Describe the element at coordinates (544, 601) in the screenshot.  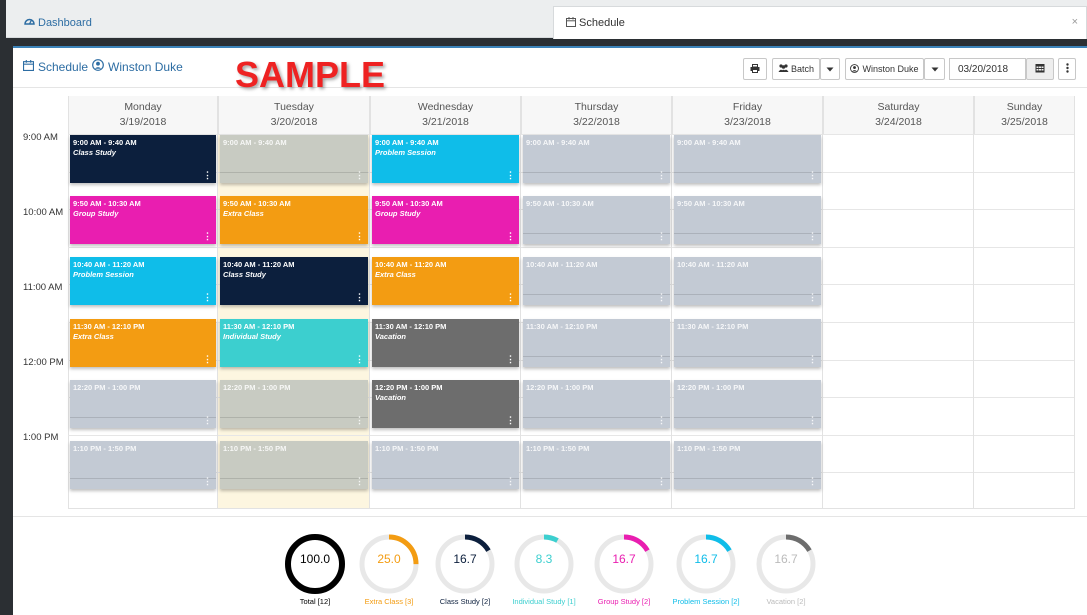
I see `gauge-label: Individual Study [1]` at that location.